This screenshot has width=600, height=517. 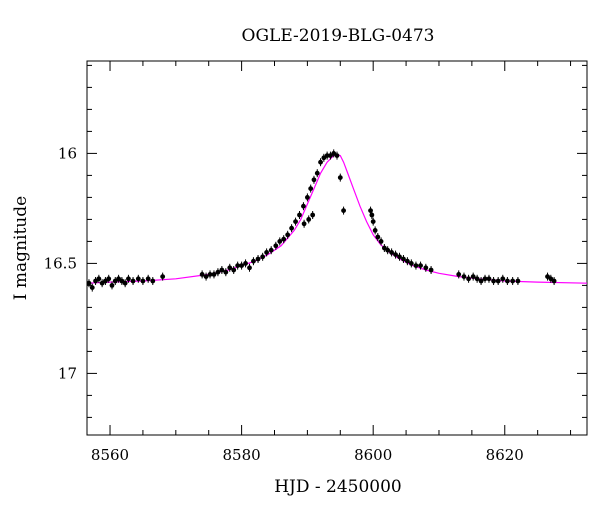 I want to click on y-tick-label: 16, so click(x=67, y=153).